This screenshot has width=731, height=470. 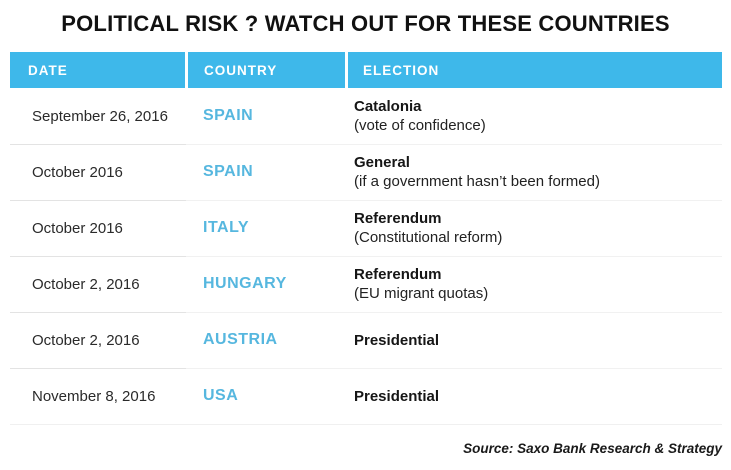 What do you see at coordinates (48, 70) in the screenshot?
I see `header-cell-date: DATE` at bounding box center [48, 70].